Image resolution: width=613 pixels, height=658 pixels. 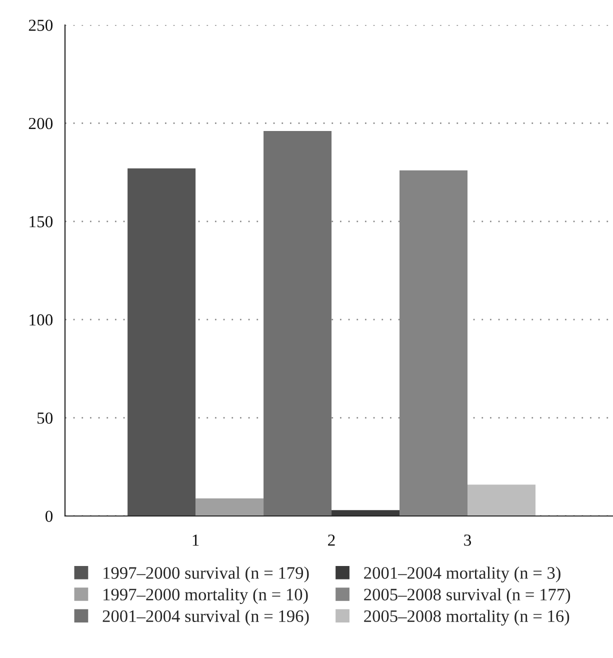 What do you see at coordinates (40, 25) in the screenshot?
I see `y-tick-label: 250` at bounding box center [40, 25].